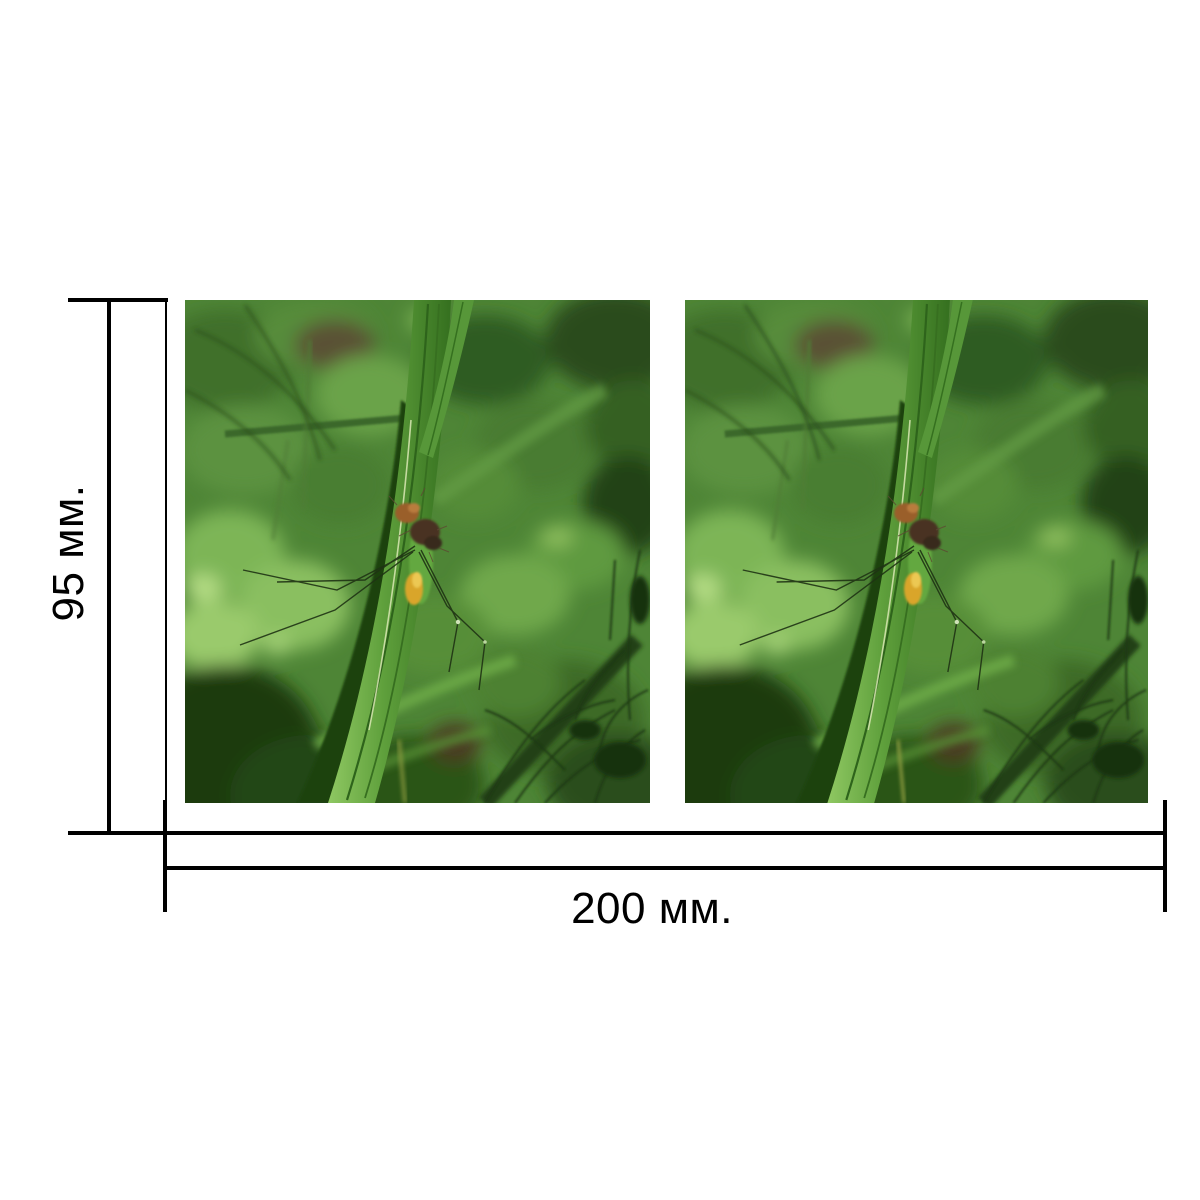 The width and height of the screenshot is (1200, 1200). I want to click on width-dimension-label: 200 мм., so click(652, 908).